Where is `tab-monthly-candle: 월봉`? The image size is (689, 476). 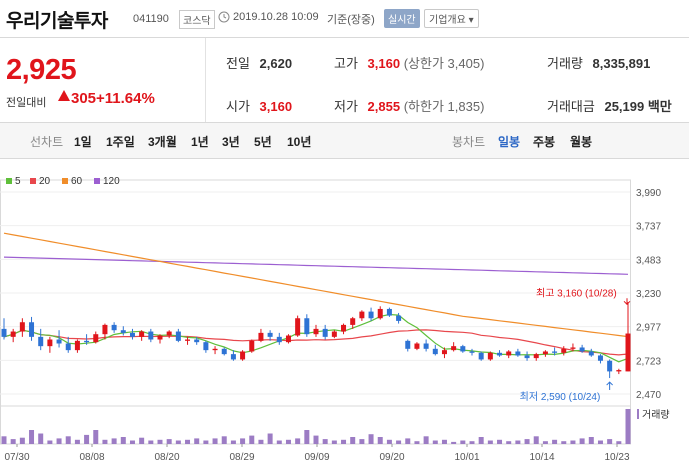 tab-monthly-candle: 월봉 is located at coordinates (581, 142).